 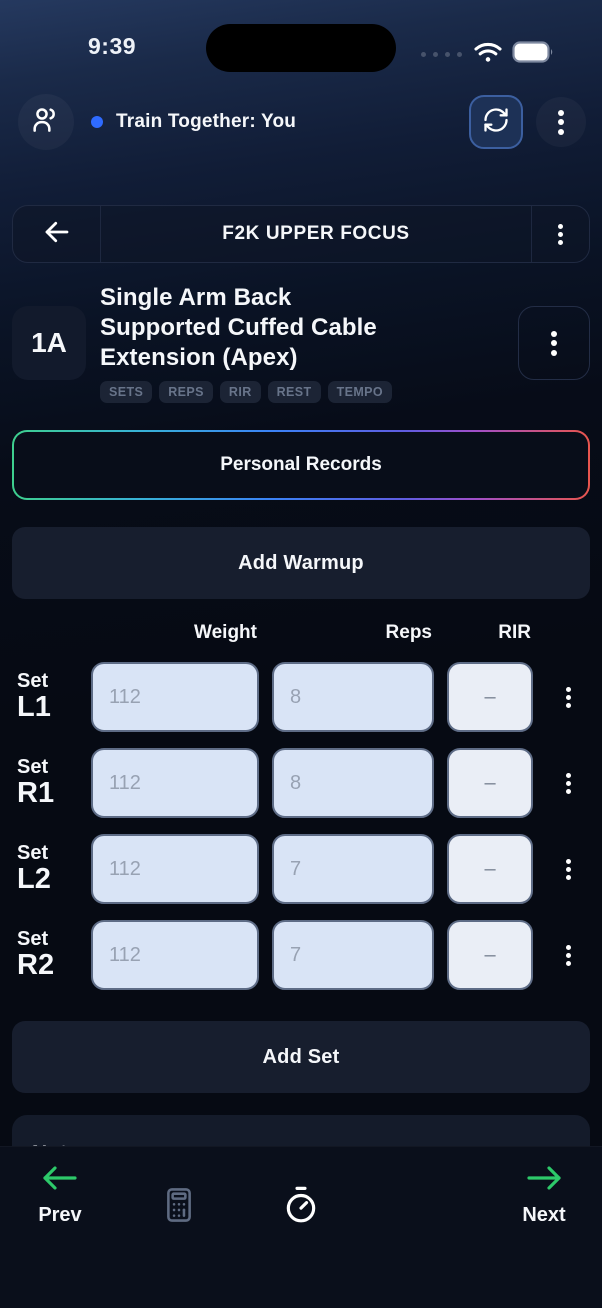 What do you see at coordinates (301, 48) in the screenshot?
I see `notch` at bounding box center [301, 48].